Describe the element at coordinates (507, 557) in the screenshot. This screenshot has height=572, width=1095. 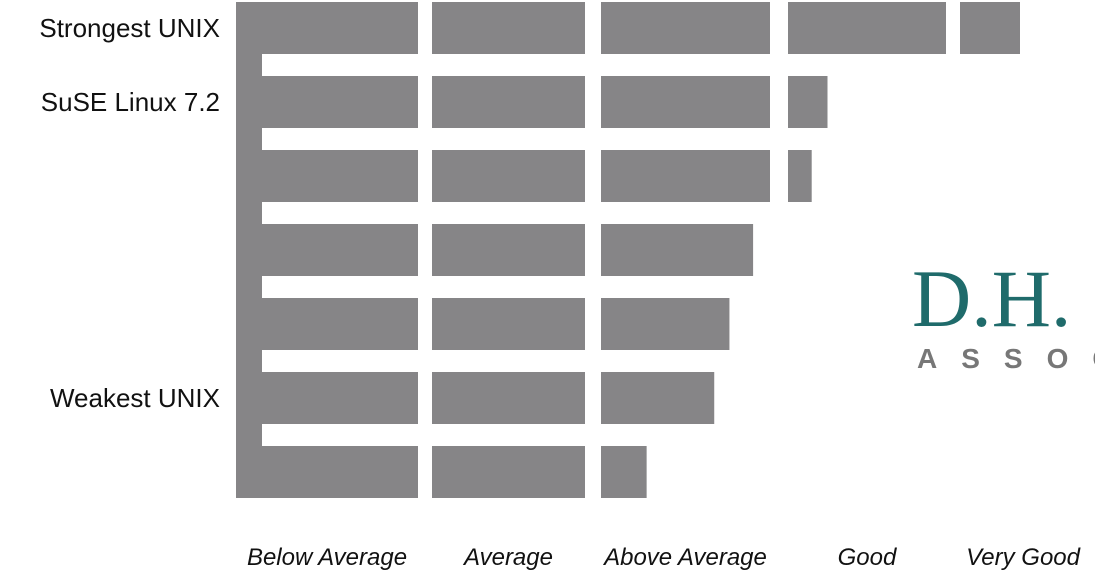
I see `category-label: Average` at that location.